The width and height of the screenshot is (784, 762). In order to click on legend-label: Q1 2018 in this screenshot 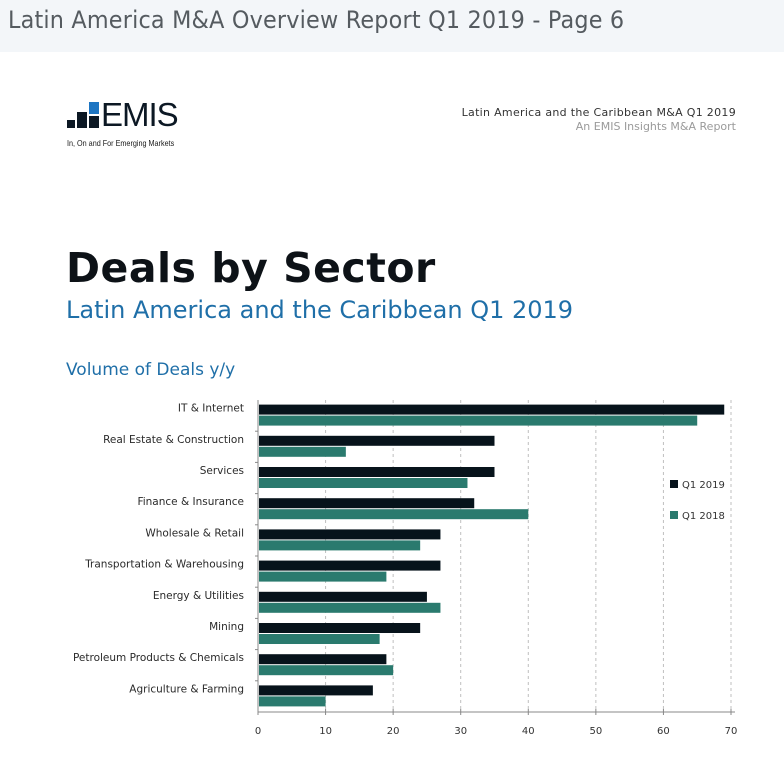, I will do `click(703, 516)`.